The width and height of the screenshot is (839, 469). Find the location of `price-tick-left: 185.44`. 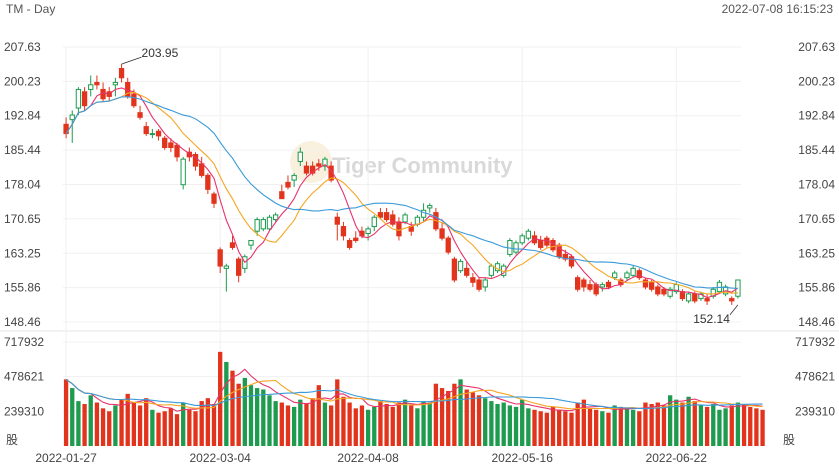

price-tick-left: 185.44 is located at coordinates (22, 150).